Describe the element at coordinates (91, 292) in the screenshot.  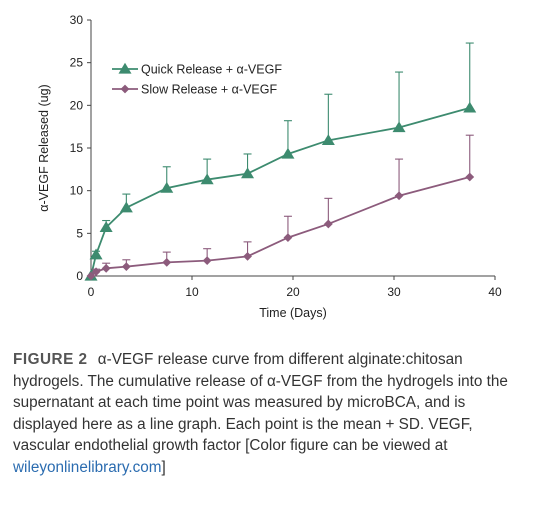
I see `x-tick-label: 0` at that location.